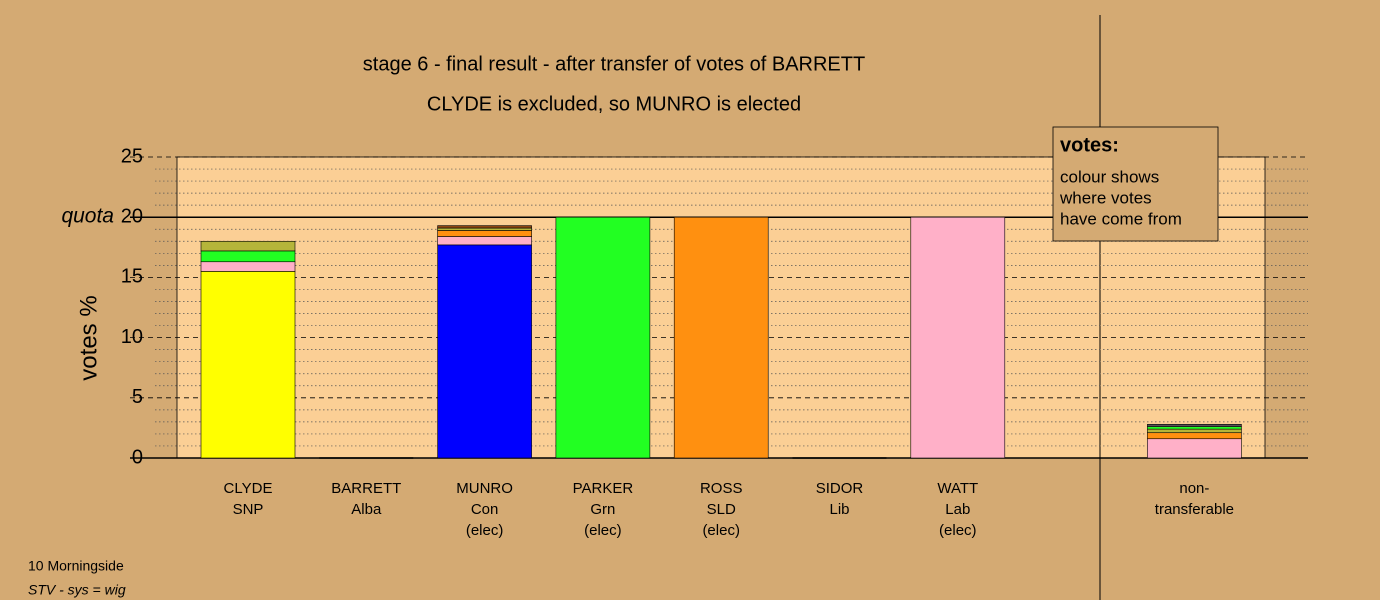  What do you see at coordinates (602, 509) in the screenshot?
I see `x-tick-label: Grn` at bounding box center [602, 509].